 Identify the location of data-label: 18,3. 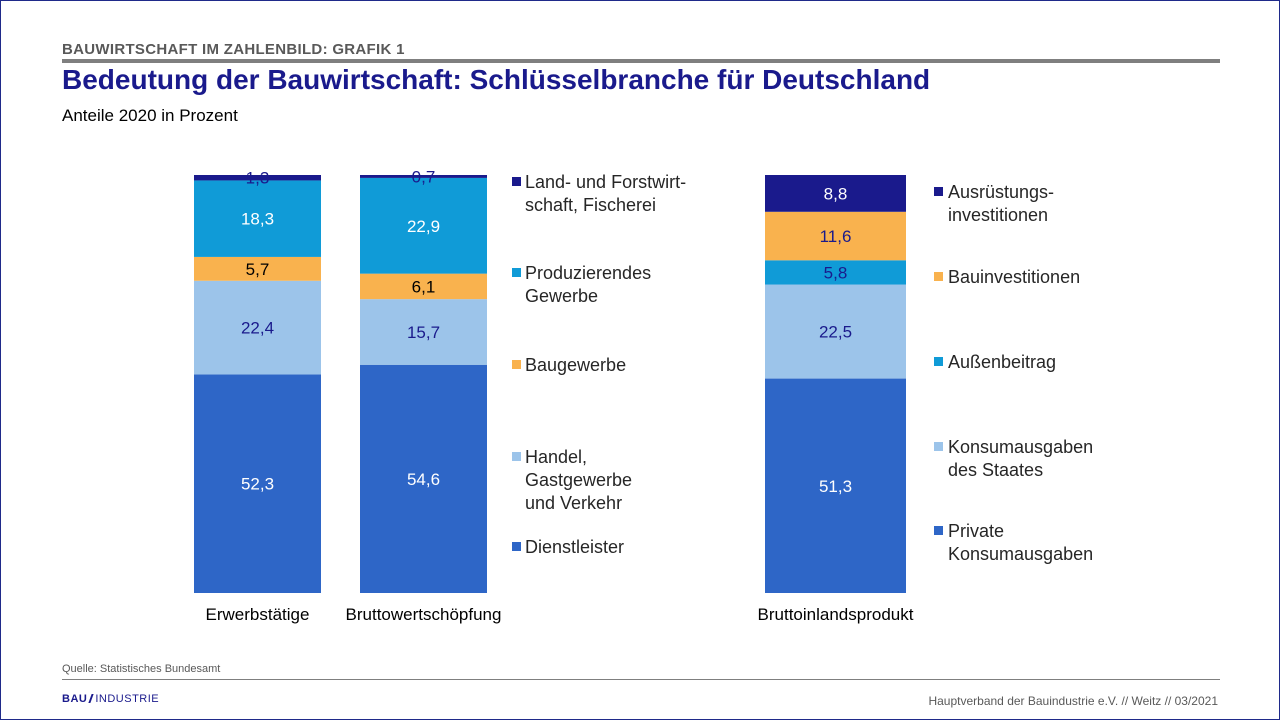
(257, 219).